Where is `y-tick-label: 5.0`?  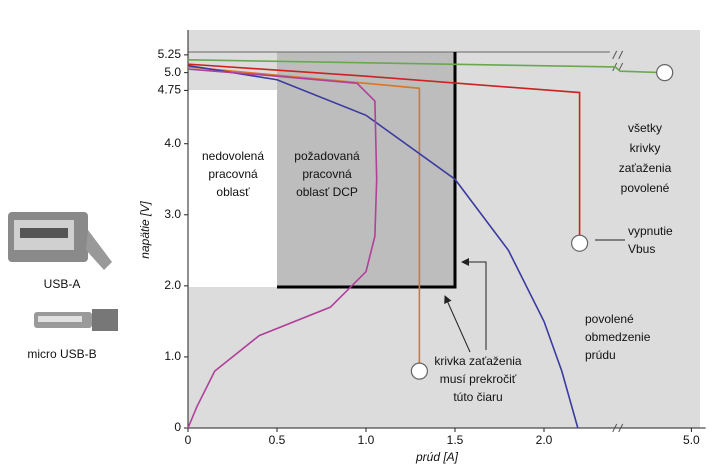 y-tick-label: 5.0 is located at coordinates (172, 72).